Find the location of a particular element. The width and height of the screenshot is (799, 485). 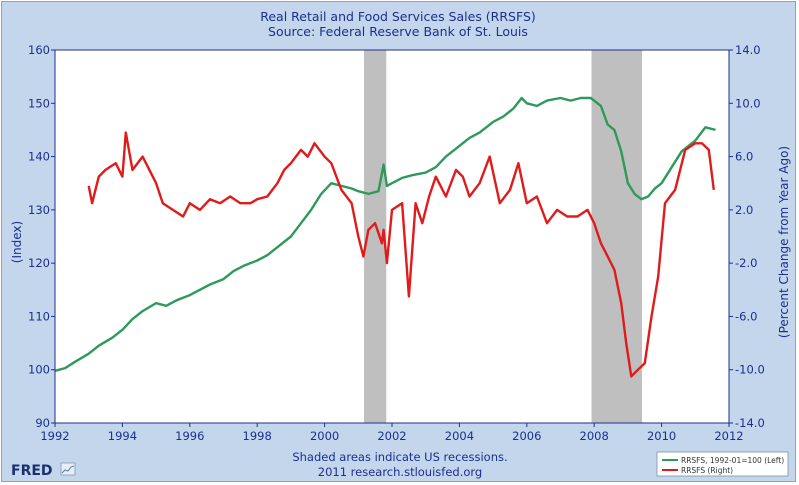

y-left-tick-label: 160 is located at coordinates (39, 50).